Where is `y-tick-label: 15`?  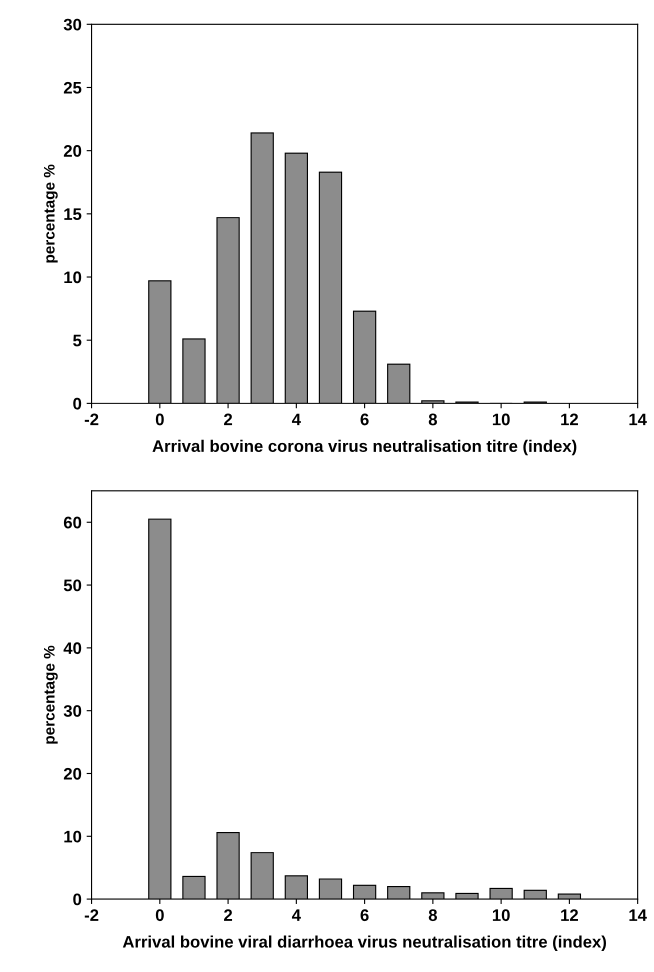 y-tick-label: 15 is located at coordinates (73, 214).